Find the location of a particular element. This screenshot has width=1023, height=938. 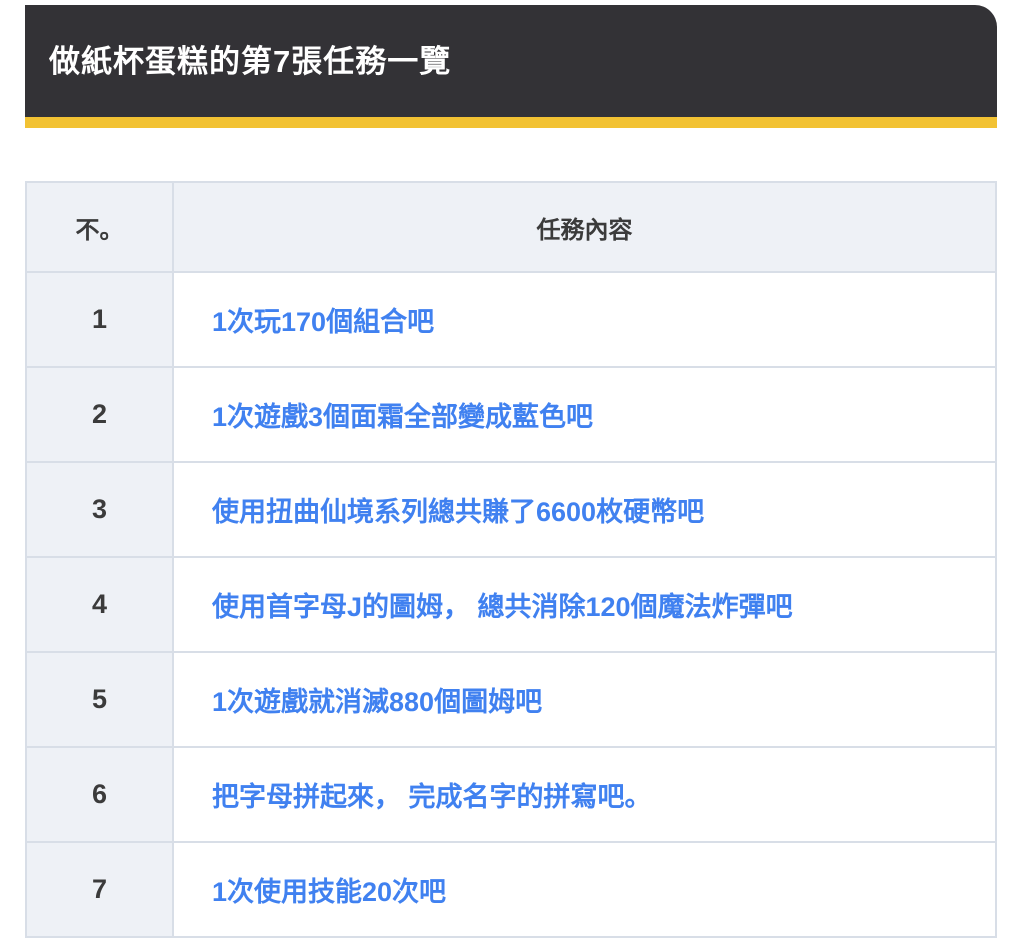

table-row: 6 把字母拼起來， 完成名字的拼寫吧。 is located at coordinates (511, 794).